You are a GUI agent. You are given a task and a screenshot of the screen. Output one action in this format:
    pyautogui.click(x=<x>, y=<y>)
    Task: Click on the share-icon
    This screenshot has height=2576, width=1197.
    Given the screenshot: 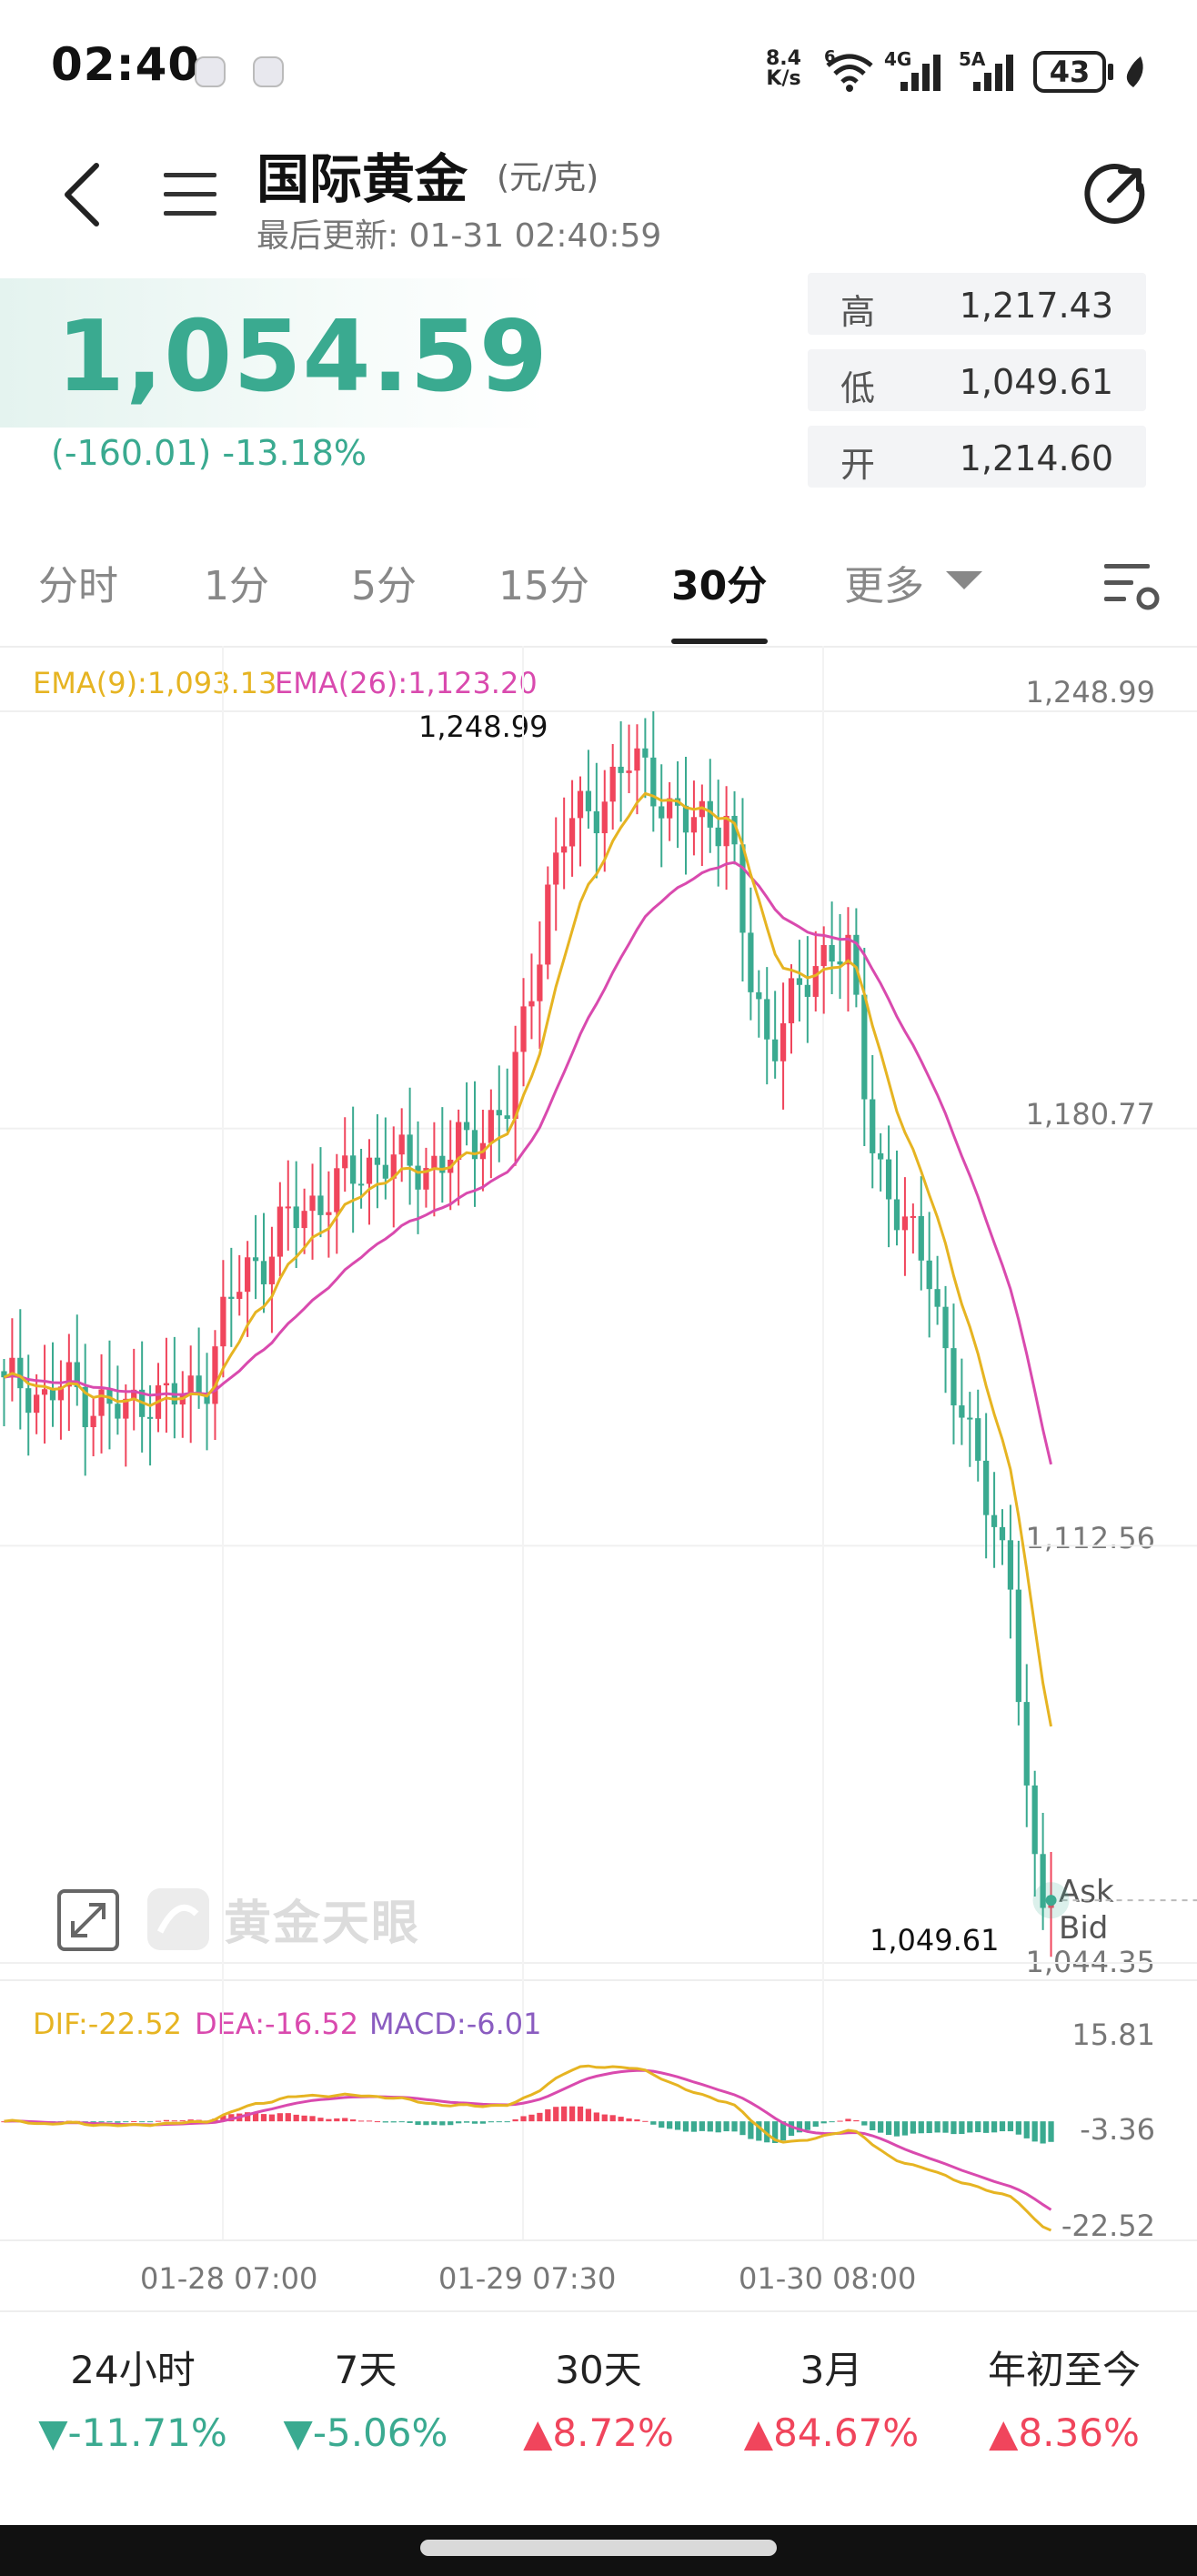 What is the action you would take?
    pyautogui.click(x=1115, y=196)
    